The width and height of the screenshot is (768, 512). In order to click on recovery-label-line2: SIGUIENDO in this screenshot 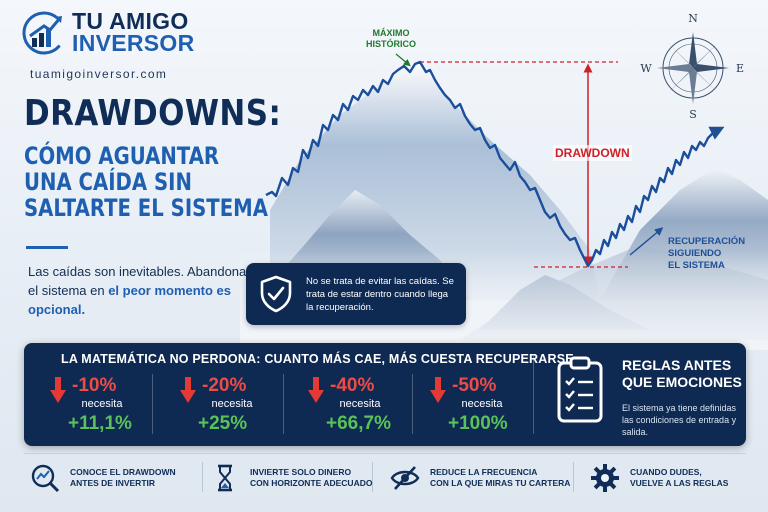, I will do `click(695, 253)`.